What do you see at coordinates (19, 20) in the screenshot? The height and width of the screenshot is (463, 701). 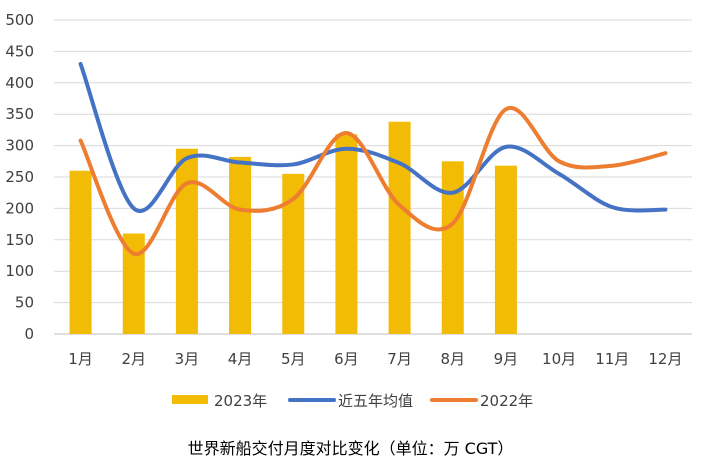 I see `y-tick-label: 500` at bounding box center [19, 20].